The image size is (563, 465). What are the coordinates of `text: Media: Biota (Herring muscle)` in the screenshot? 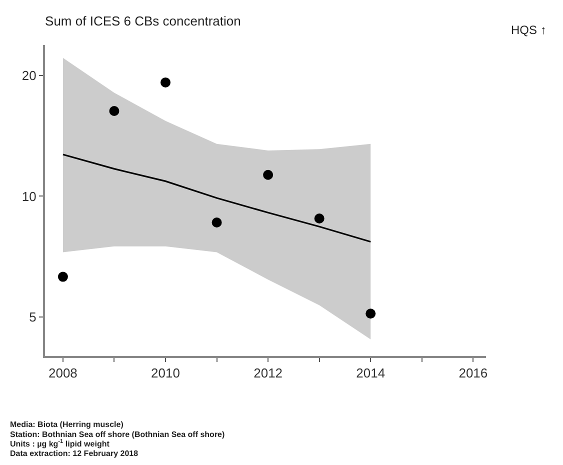 It's located at (67, 424).